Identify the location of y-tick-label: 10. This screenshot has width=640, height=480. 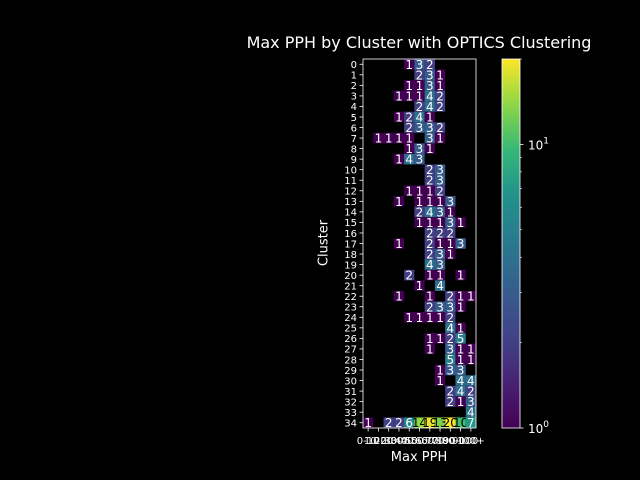
(350, 171).